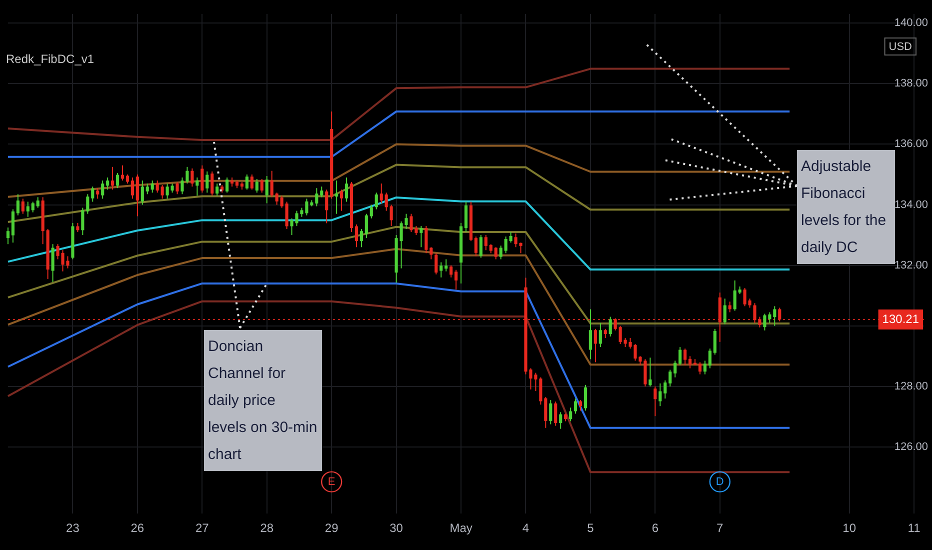 The image size is (932, 550). Describe the element at coordinates (911, 23) in the screenshot. I see `y-tick-label: 140.00` at that location.